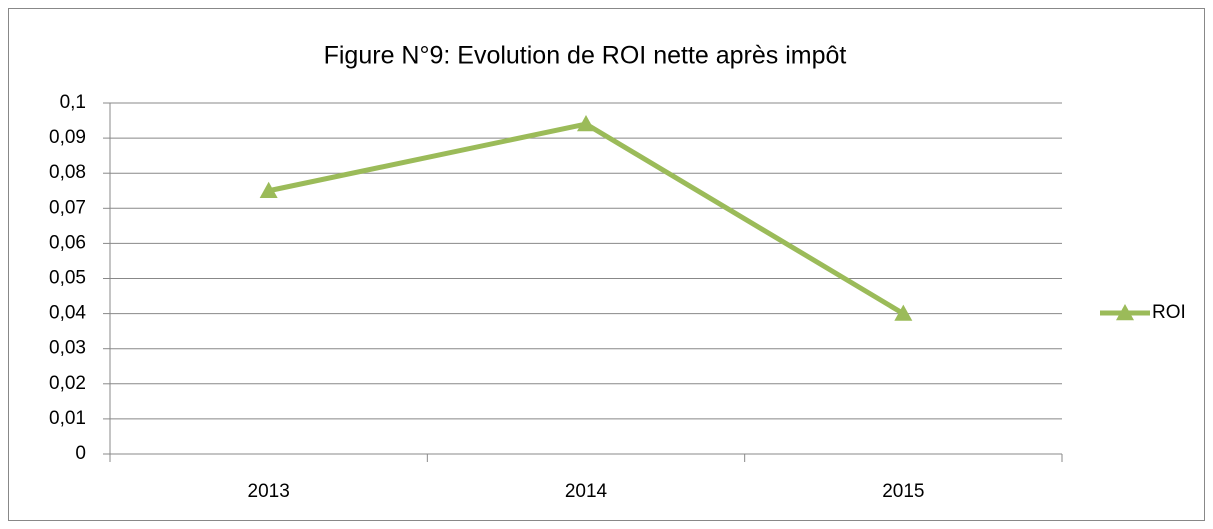 Image resolution: width=1213 pixels, height=529 pixels. I want to click on y-tick-label: 0,08, so click(67, 172).